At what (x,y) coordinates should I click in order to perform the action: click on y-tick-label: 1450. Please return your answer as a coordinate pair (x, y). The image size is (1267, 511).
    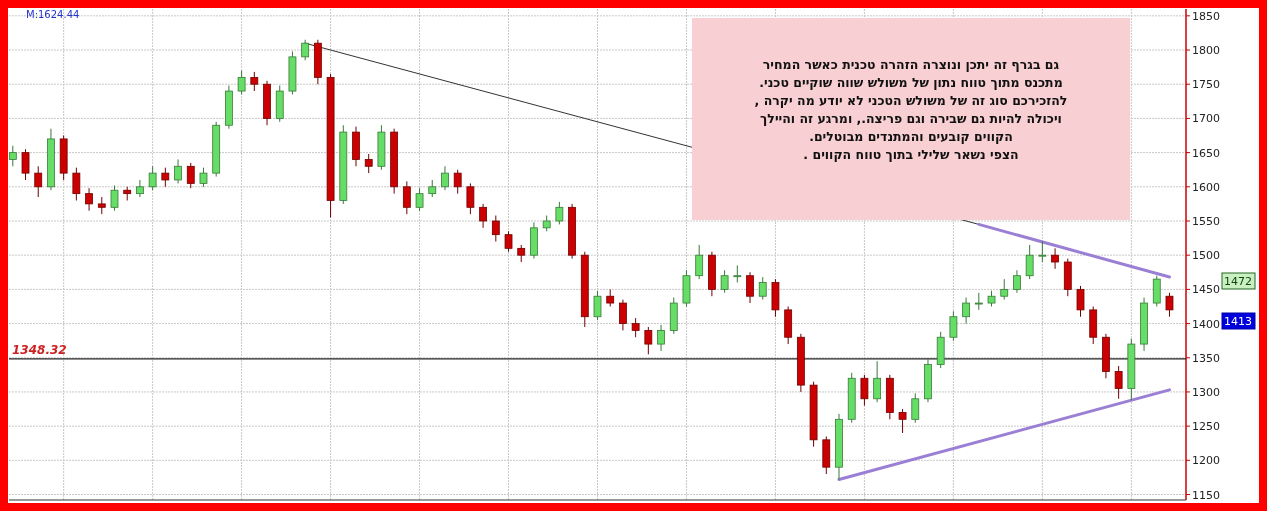
    Looking at the image, I should click on (1206, 290).